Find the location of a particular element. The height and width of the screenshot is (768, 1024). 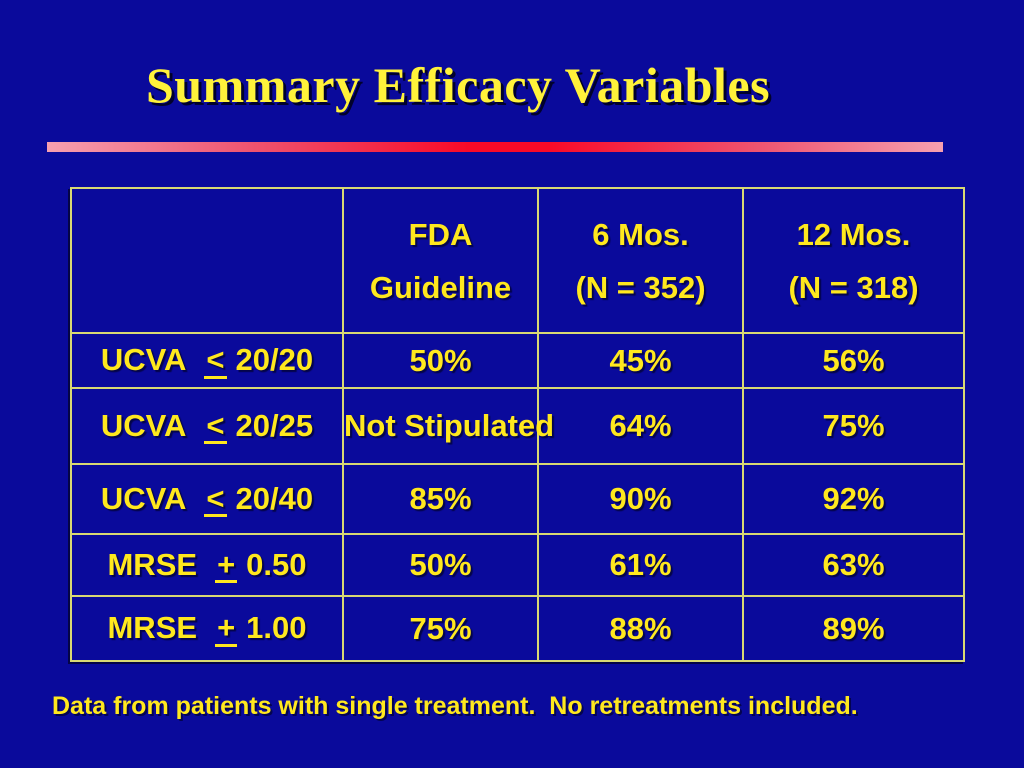

row-label: UCVA <20/40 is located at coordinates (207, 499).